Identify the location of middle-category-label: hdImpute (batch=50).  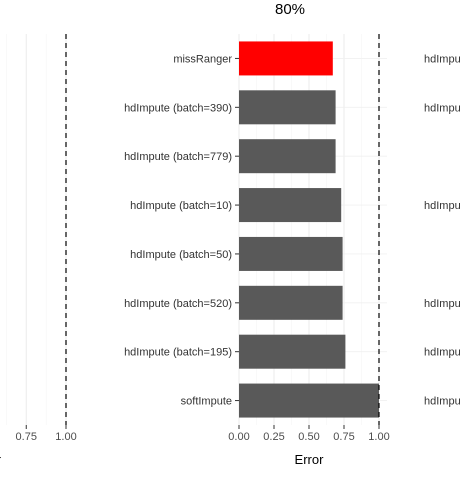
(181, 255).